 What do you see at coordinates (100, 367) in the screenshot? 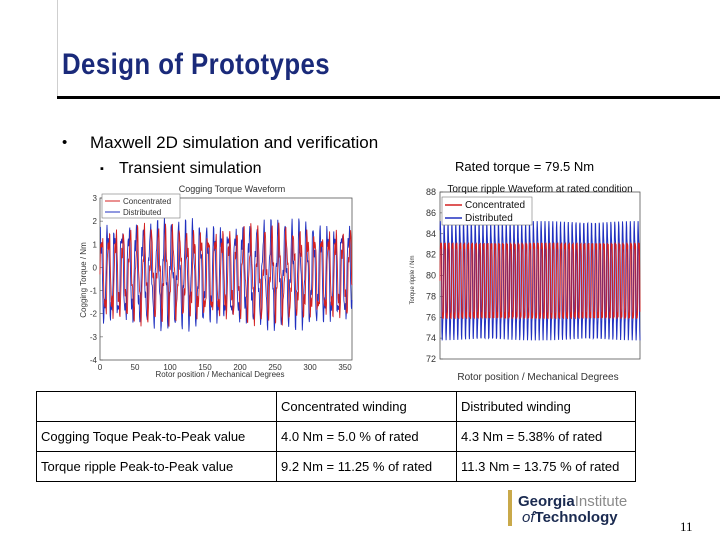
I see `chart1-xtick-label: 0` at bounding box center [100, 367].